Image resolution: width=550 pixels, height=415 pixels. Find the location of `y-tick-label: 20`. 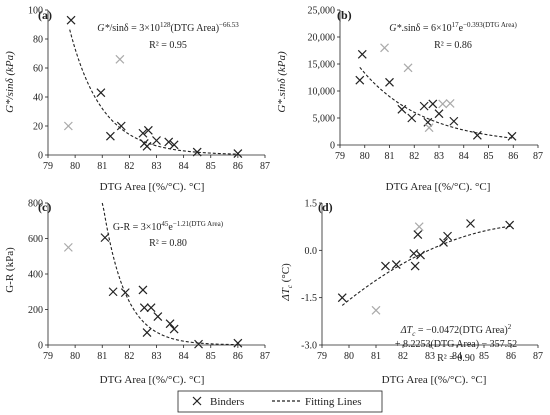

y-tick-label: 20 is located at coordinates (38, 127).